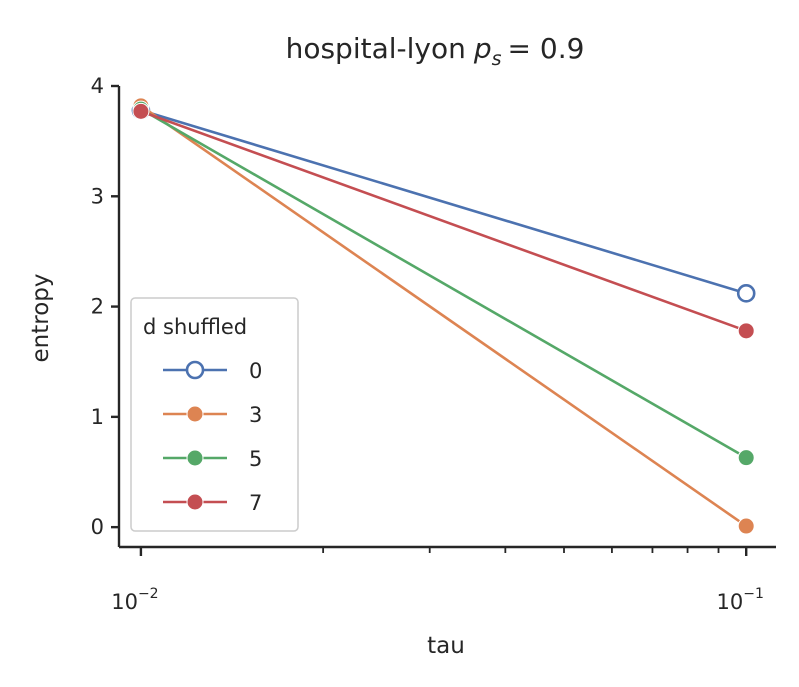 The width and height of the screenshot is (799, 687). I want to click on legend-title: d shuffled, so click(195, 327).